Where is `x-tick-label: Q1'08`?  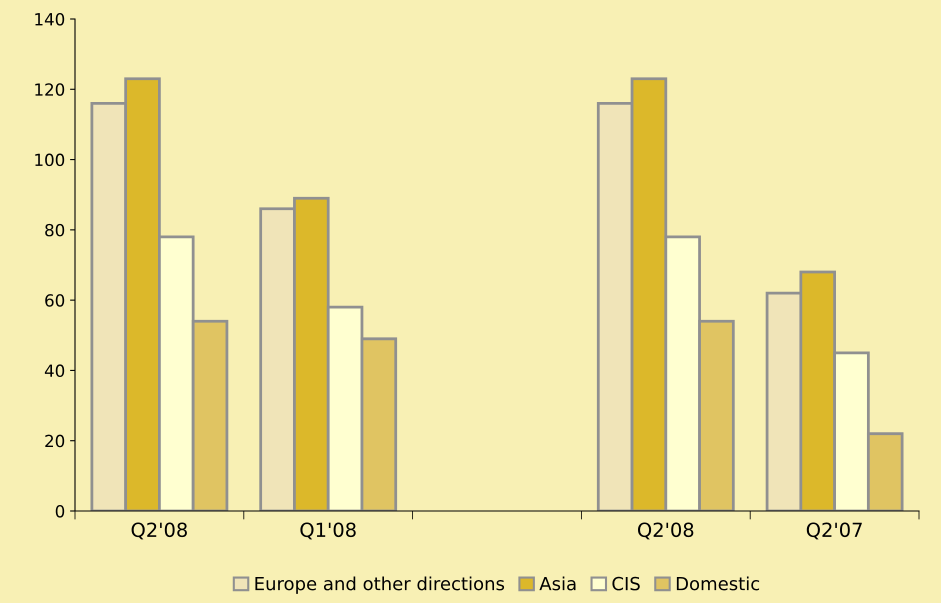 x-tick-label: Q1'08 is located at coordinates (328, 531).